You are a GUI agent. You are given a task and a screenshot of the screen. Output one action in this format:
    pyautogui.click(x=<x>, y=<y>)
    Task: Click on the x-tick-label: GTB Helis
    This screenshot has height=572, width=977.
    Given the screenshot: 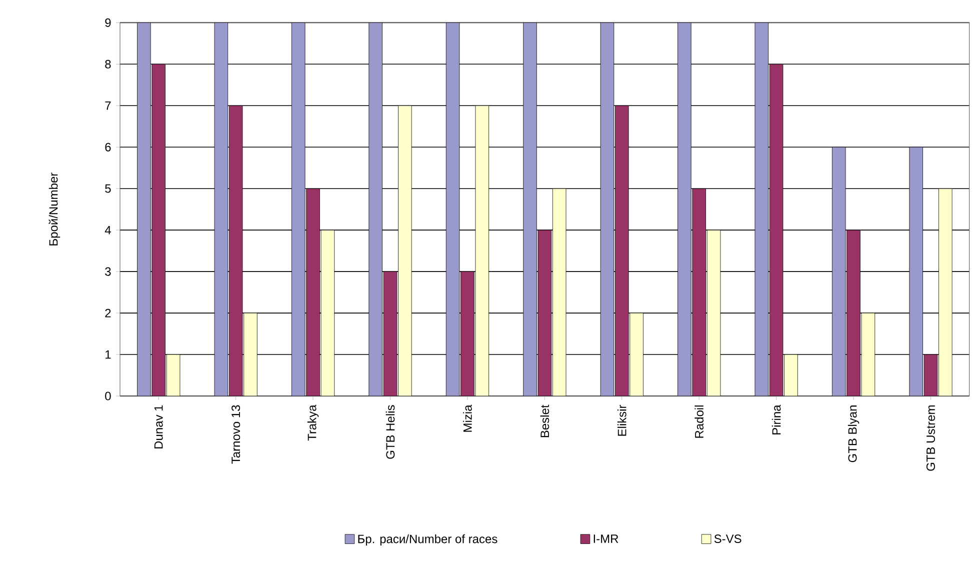 What is the action you would take?
    pyautogui.click(x=390, y=432)
    